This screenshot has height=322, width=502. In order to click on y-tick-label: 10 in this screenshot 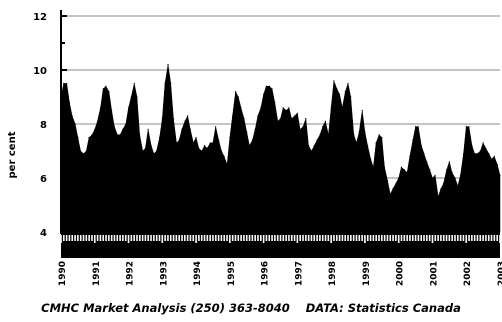, I will do `click(40, 71)`.